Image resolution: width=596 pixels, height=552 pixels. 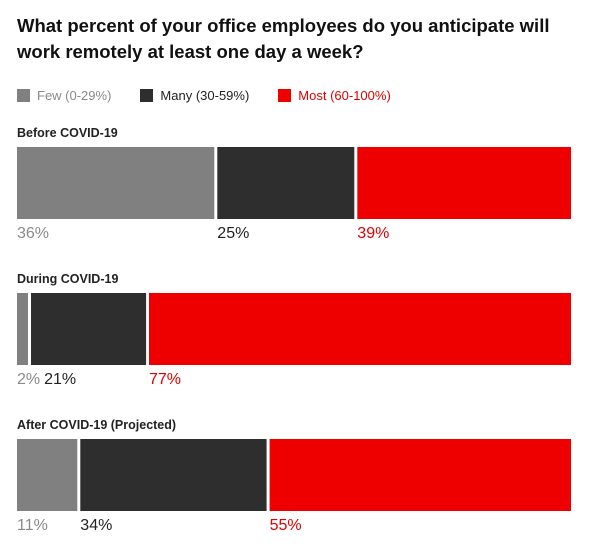 I want to click on bar-after-covid-19-projected-few, so click(x=47, y=475).